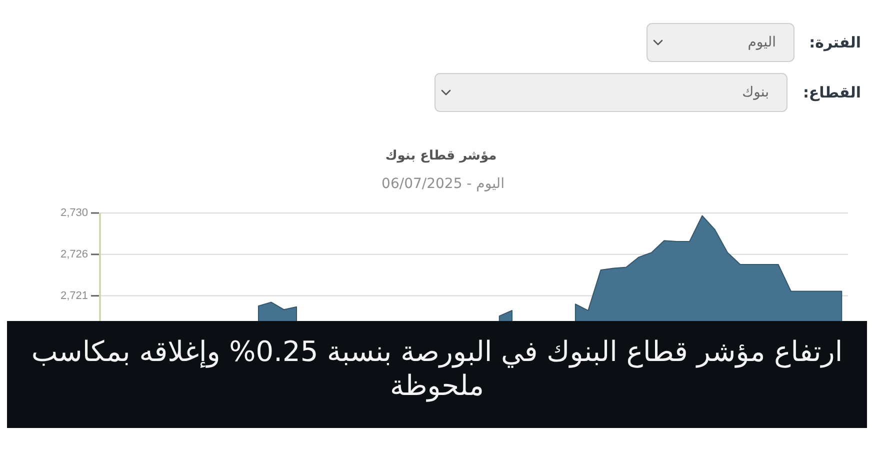  I want to click on control-dropdown: اليوم, so click(720, 42).